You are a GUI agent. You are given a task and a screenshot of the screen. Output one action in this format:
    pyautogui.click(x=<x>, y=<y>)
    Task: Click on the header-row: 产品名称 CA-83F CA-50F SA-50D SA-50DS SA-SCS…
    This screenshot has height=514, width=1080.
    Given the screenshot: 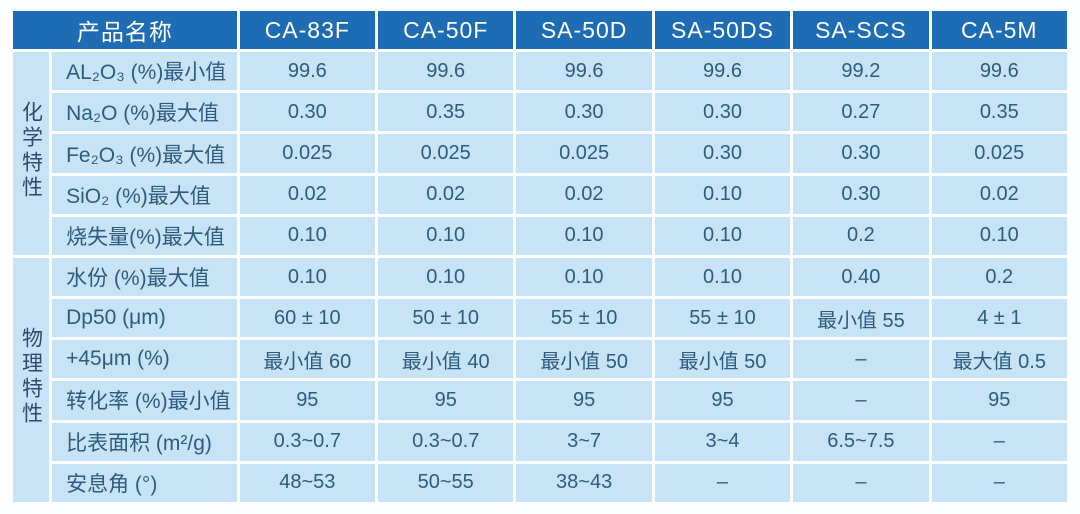 What is the action you would take?
    pyautogui.click(x=540, y=30)
    